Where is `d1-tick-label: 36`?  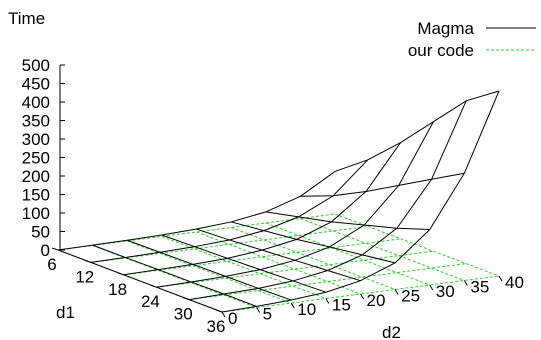 d1-tick-label: 36 is located at coordinates (216, 326).